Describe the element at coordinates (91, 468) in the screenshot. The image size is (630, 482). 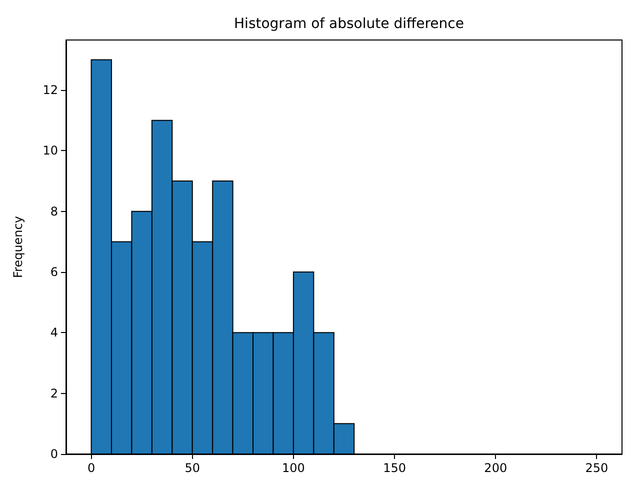
I see `x-tick-label: 0` at that location.